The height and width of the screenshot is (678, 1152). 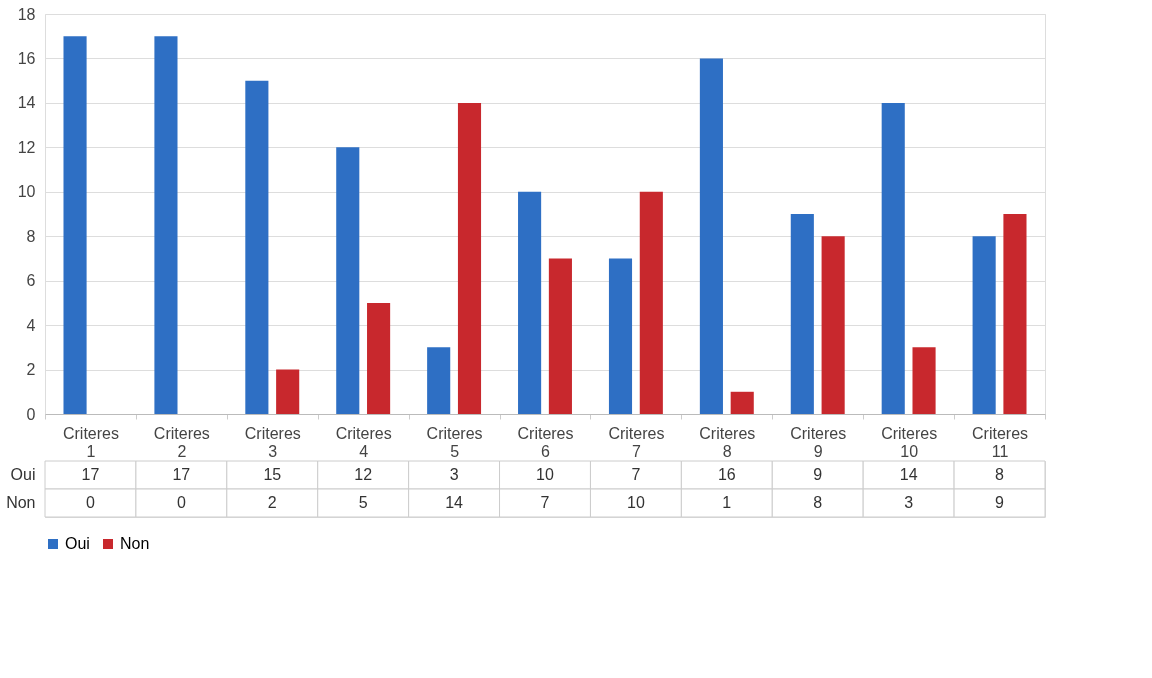 I want to click on y-tick-label: 12, so click(x=26, y=147).